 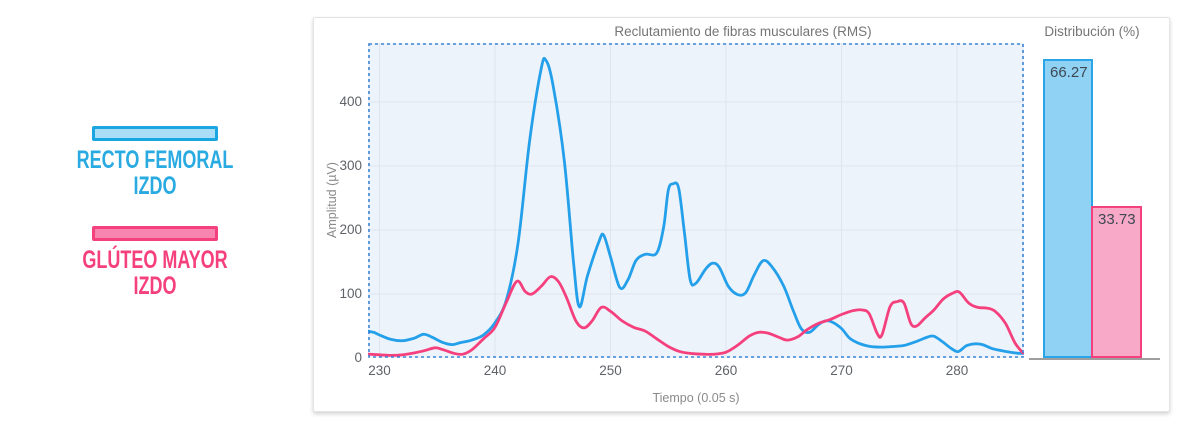 What do you see at coordinates (743, 31) in the screenshot?
I see `main-chart-title: Reclutamiento de fibras musculares (RMS)` at bounding box center [743, 31].